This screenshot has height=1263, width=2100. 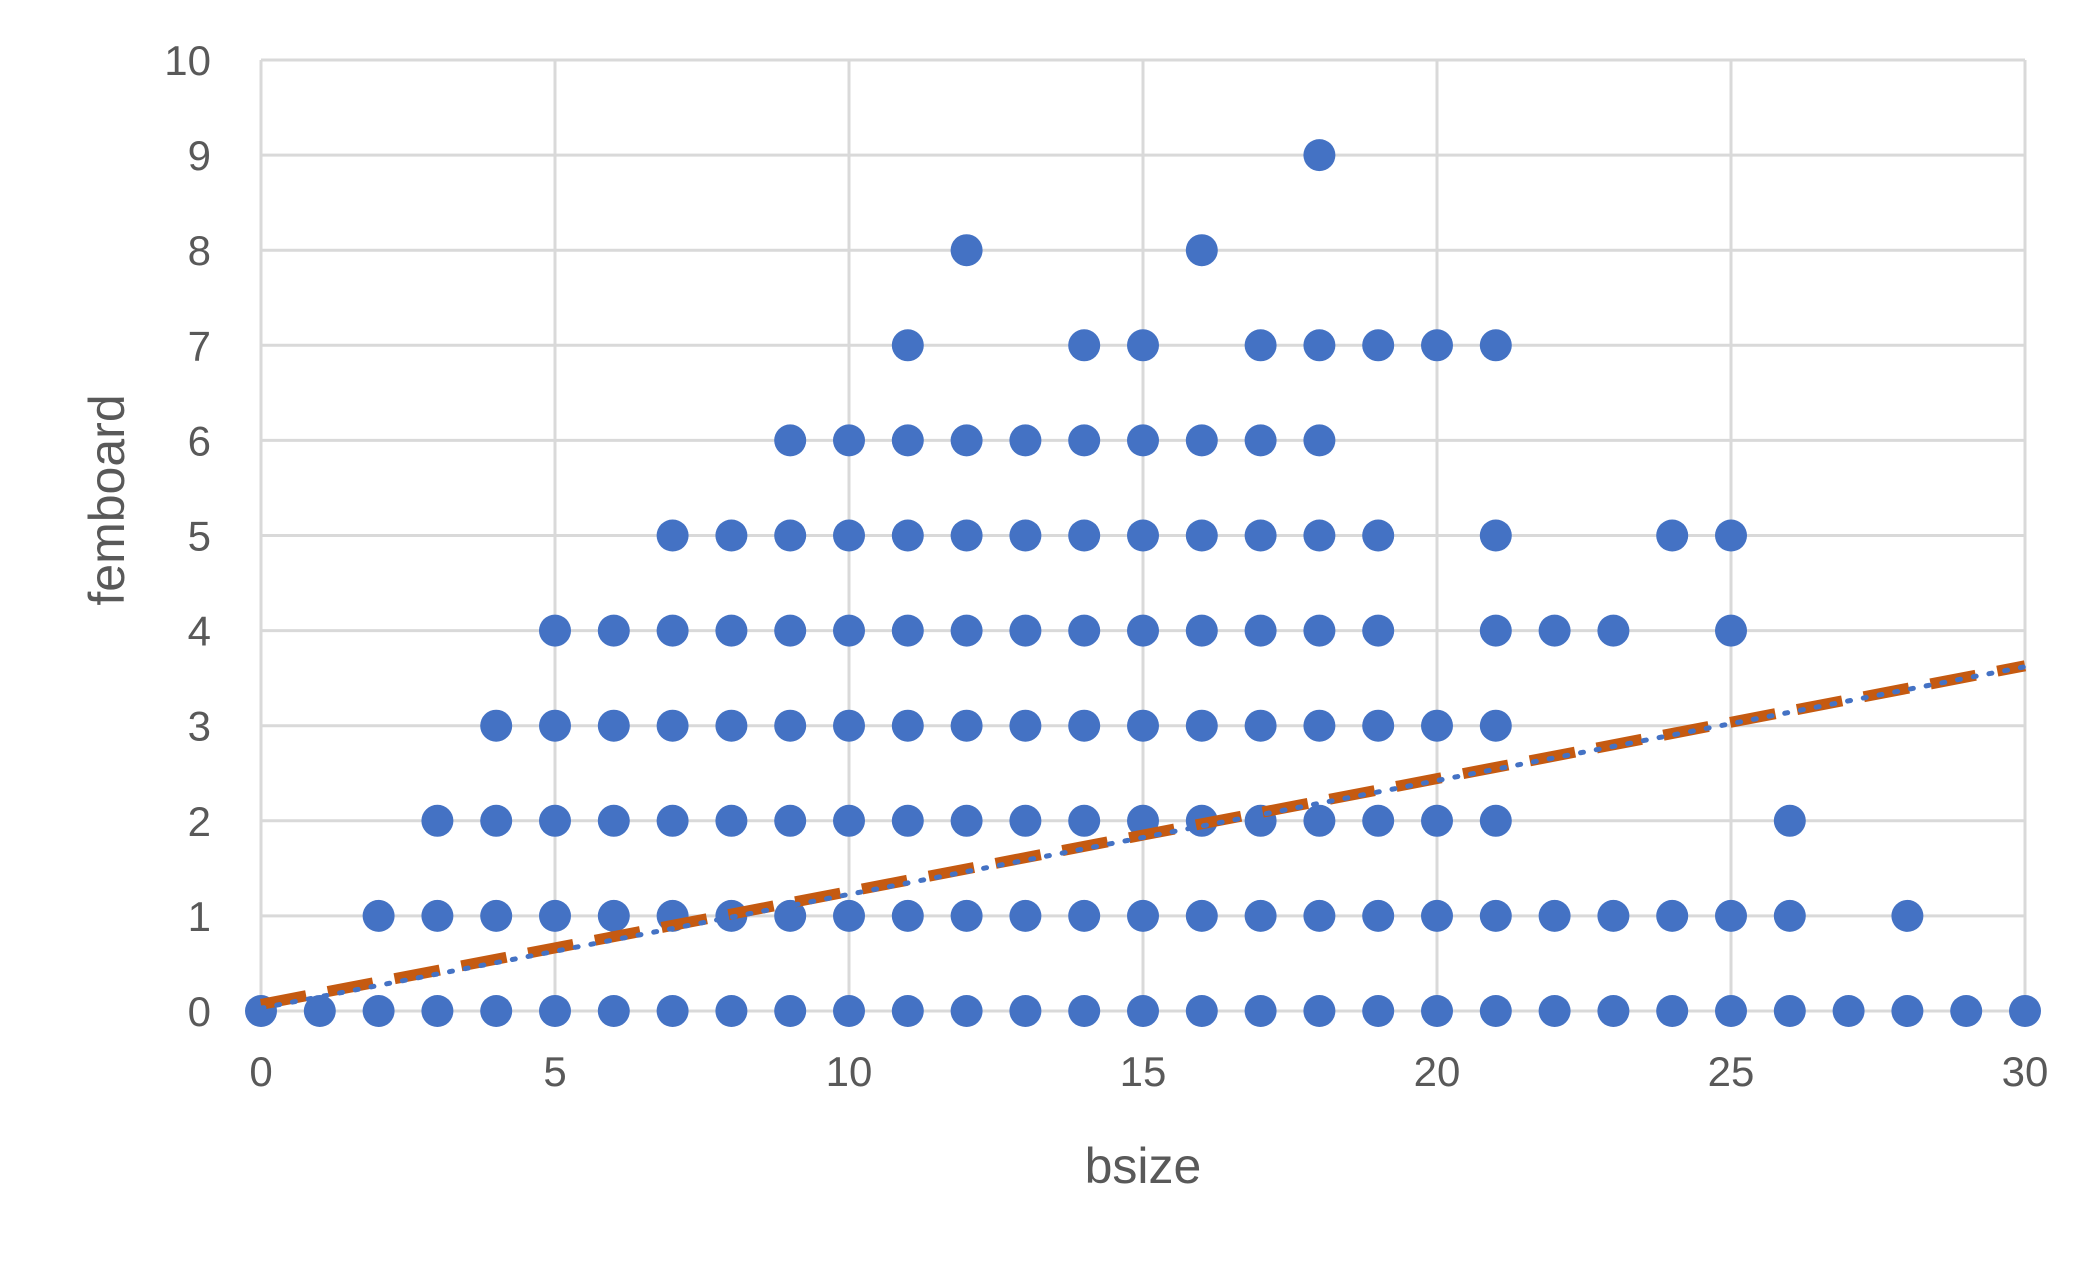 I want to click on x-tick-label: 10, so click(x=849, y=1071).